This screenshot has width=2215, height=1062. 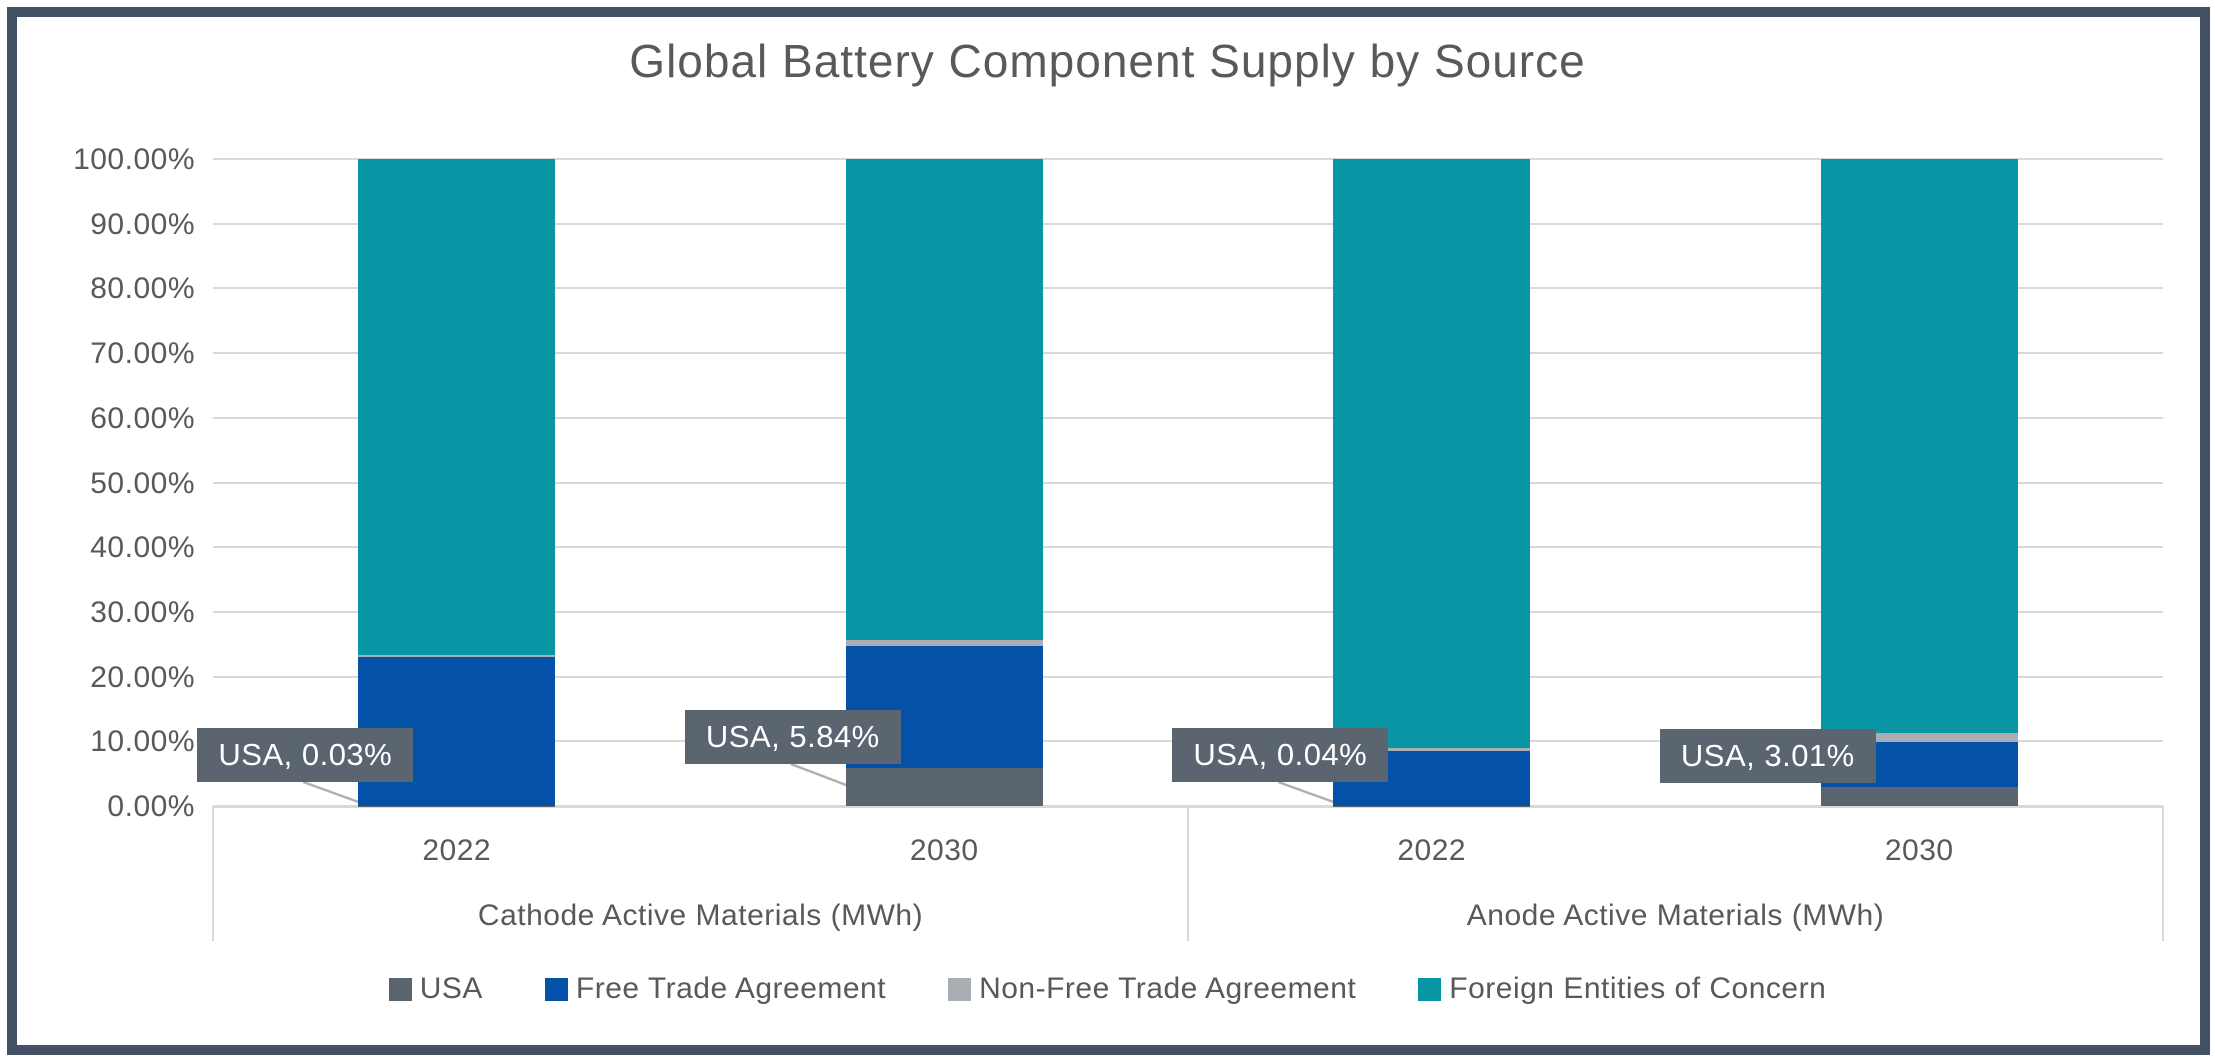 I want to click on data-callout: USA, 0.04%, so click(x=1280, y=755).